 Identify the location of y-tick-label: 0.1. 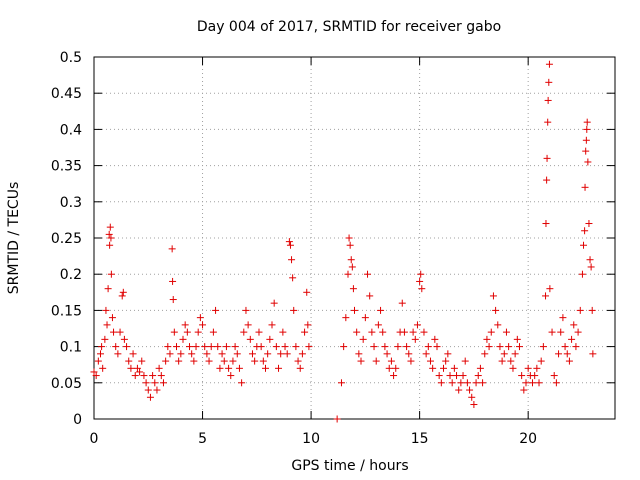
(71, 348).